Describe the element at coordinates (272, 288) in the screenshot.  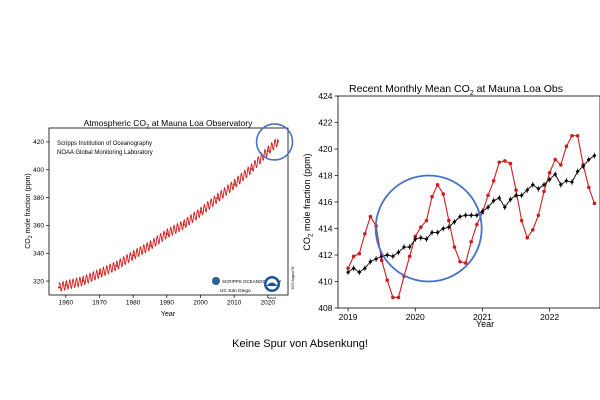
I see `noaa-logo: NOAA` at that location.